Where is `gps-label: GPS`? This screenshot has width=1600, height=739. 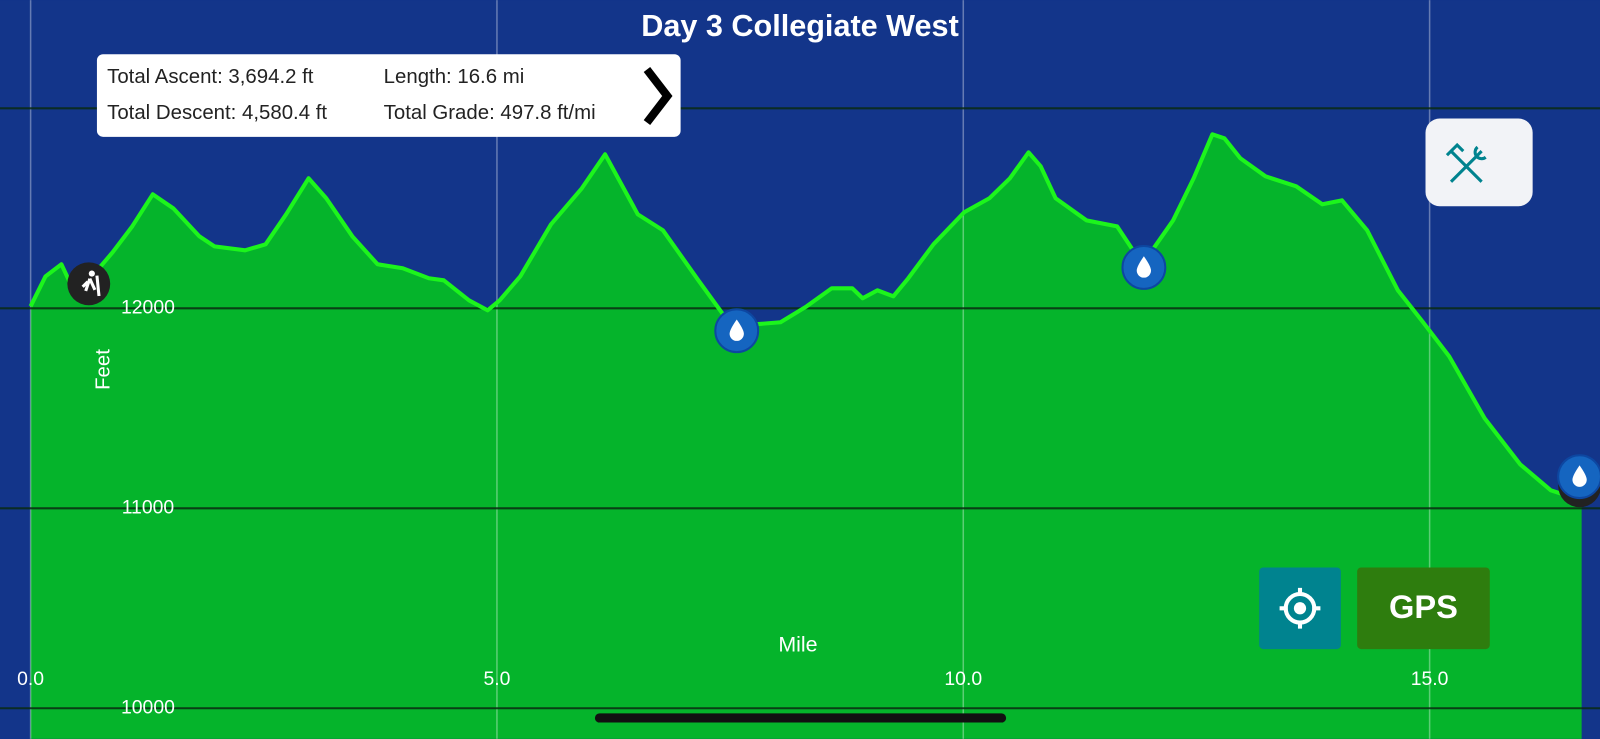 gps-label: GPS is located at coordinates (1423, 606).